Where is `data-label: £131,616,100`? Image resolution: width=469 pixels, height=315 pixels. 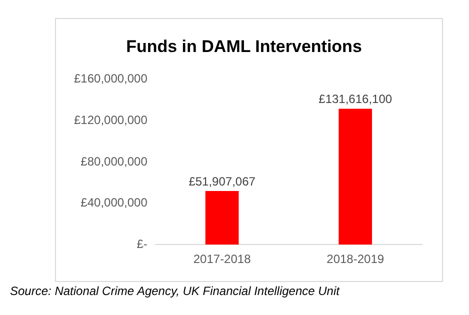 data-label: £131,616,100 is located at coordinates (355, 99).